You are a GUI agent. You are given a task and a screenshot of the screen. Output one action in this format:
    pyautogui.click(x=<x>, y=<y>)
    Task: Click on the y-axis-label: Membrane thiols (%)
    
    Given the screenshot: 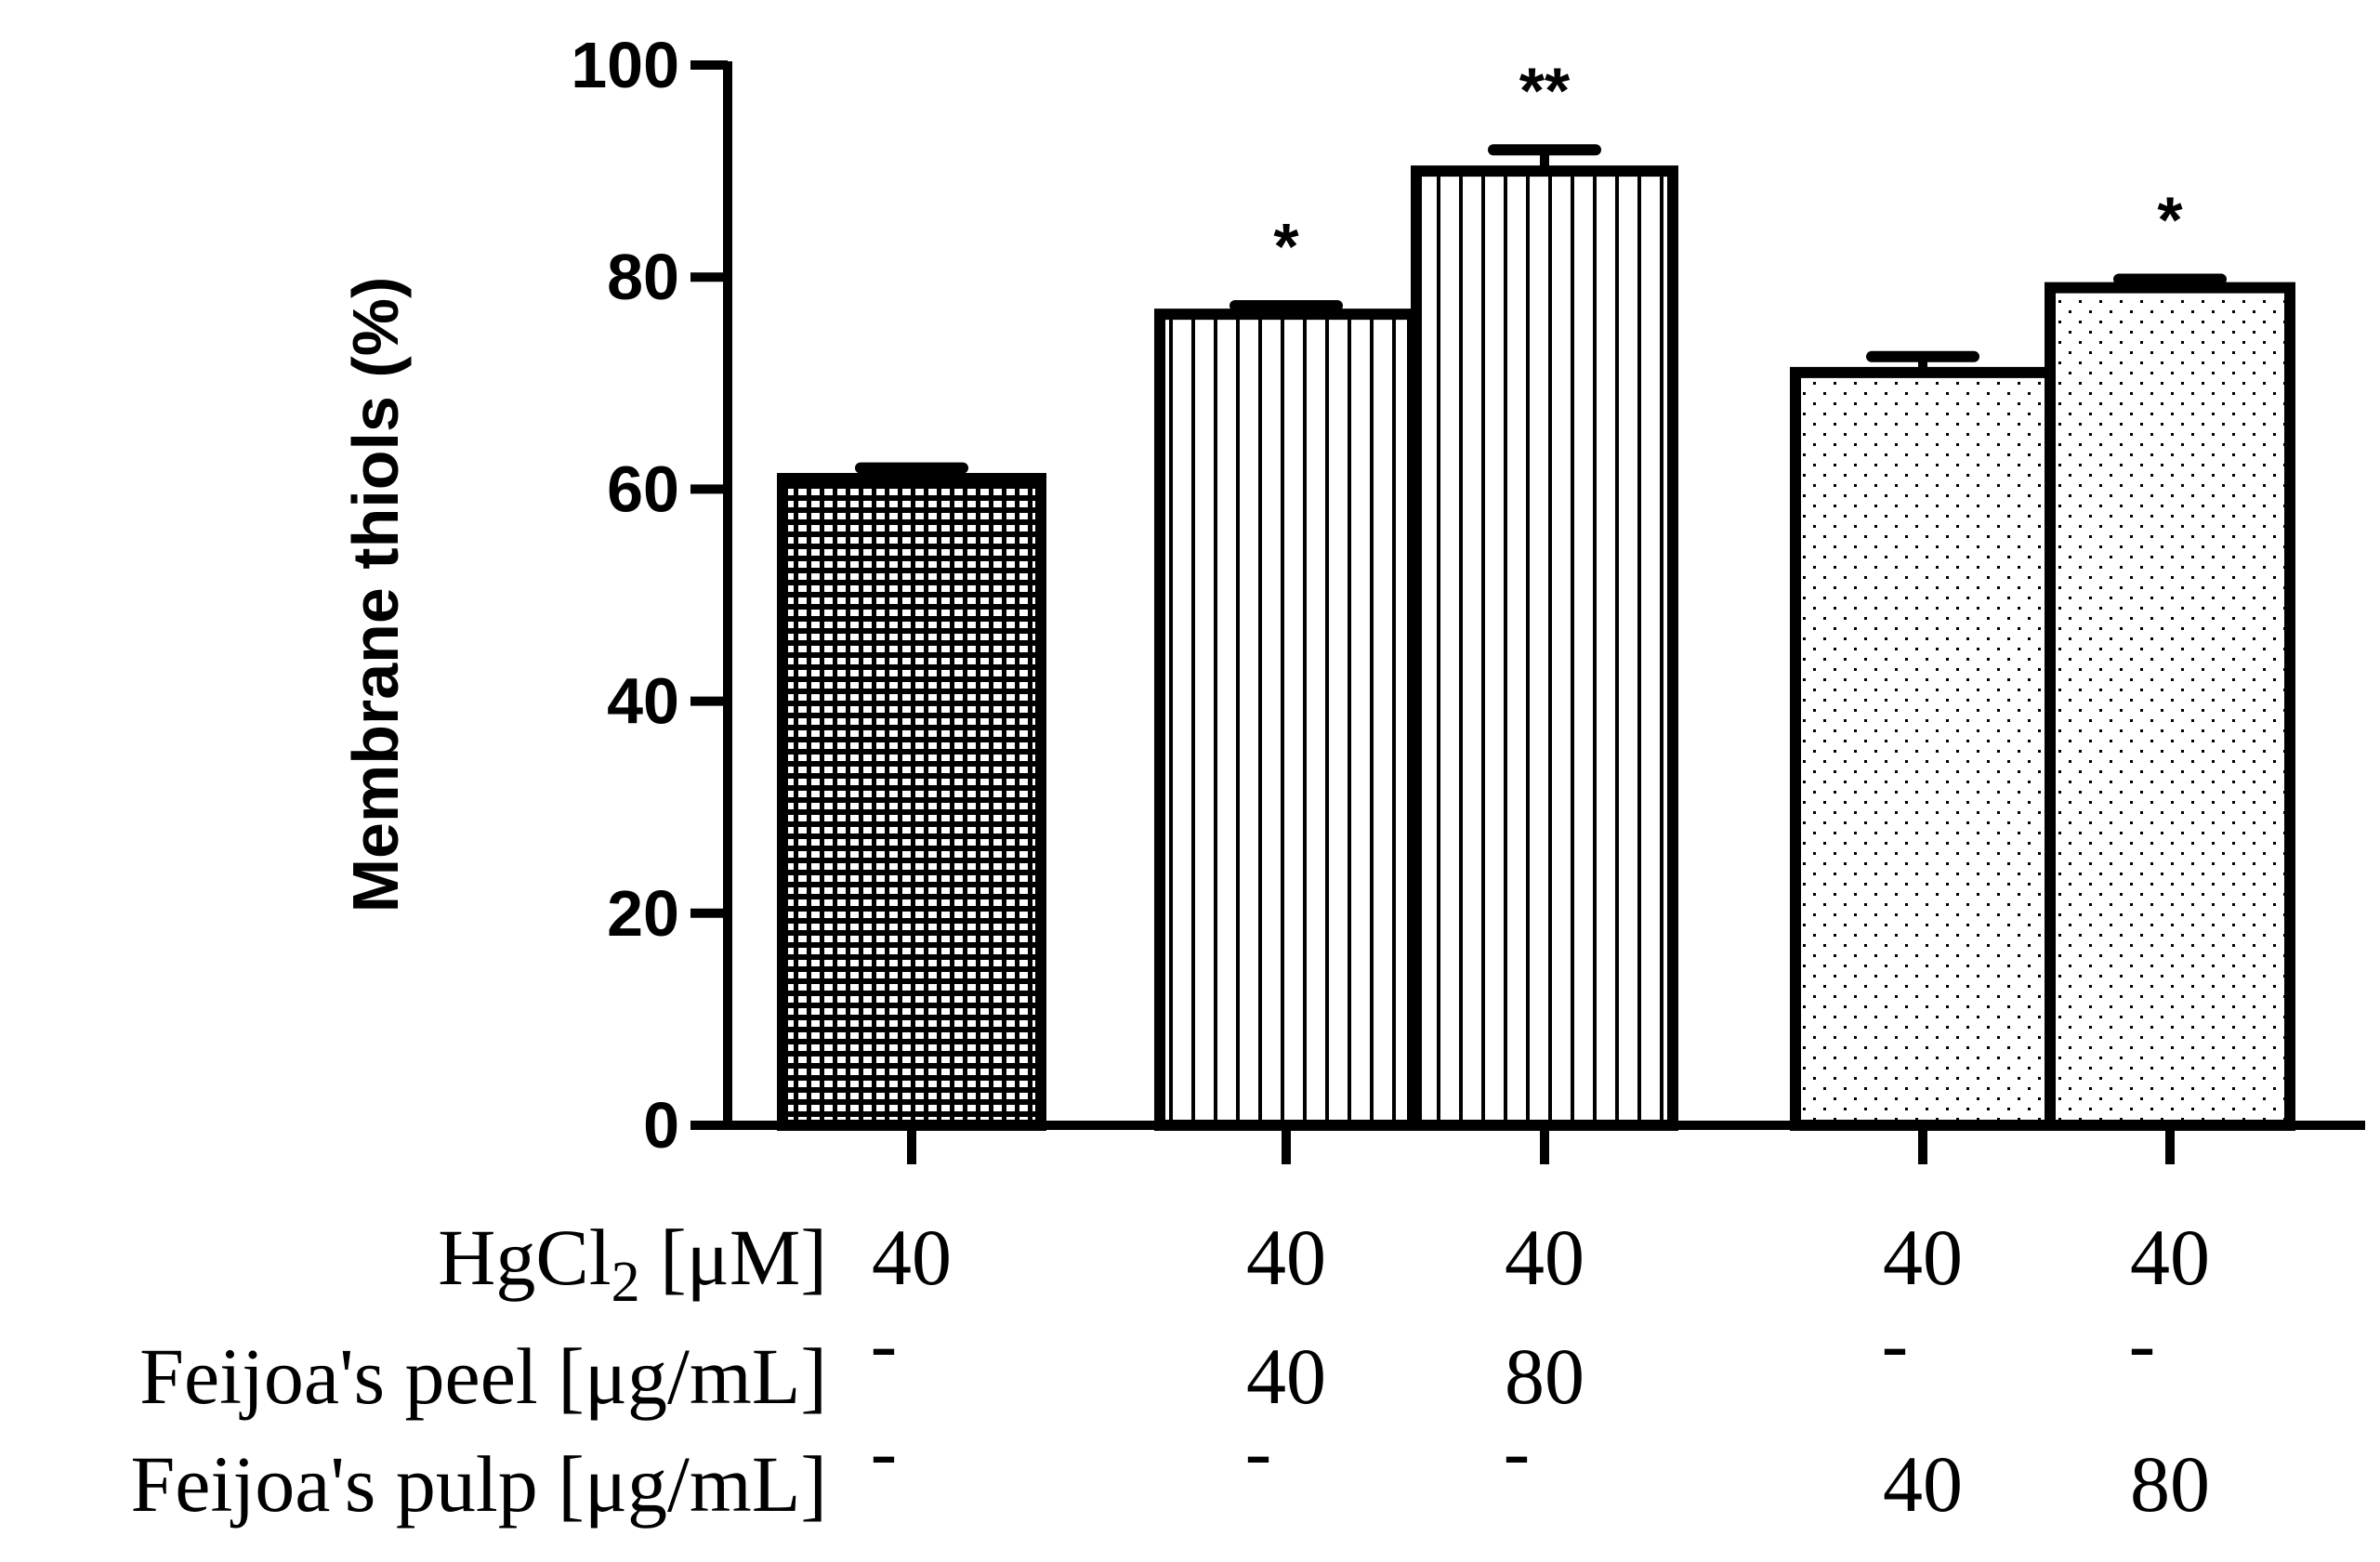 What is the action you would take?
    pyautogui.click(x=375, y=595)
    